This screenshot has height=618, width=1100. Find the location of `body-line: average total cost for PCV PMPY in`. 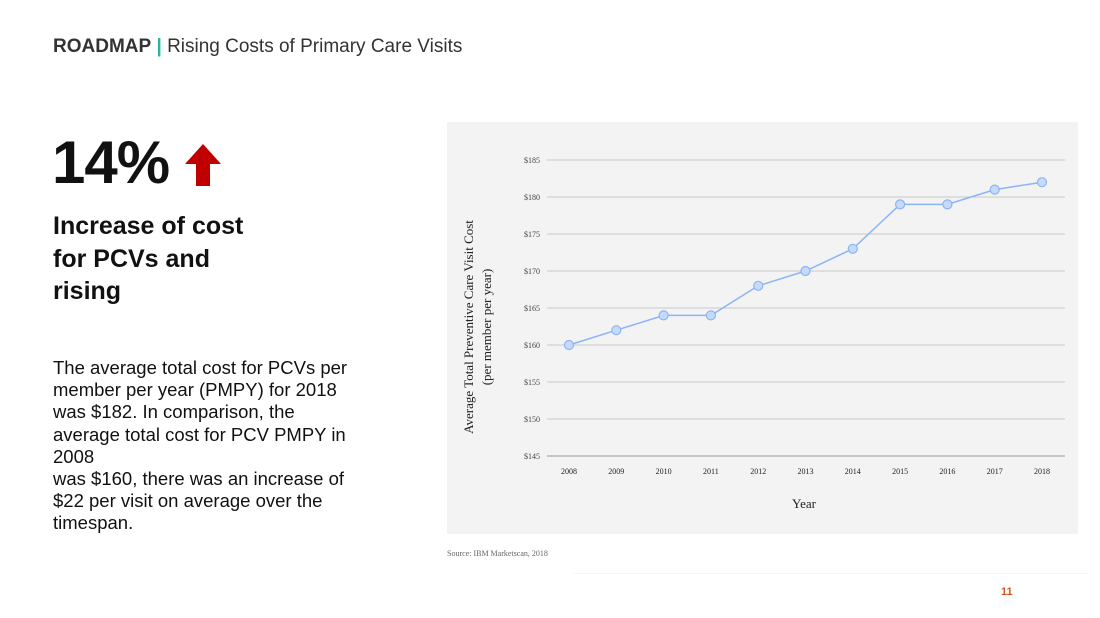

body-line: average total cost for PCV PMPY in is located at coordinates (199, 434).